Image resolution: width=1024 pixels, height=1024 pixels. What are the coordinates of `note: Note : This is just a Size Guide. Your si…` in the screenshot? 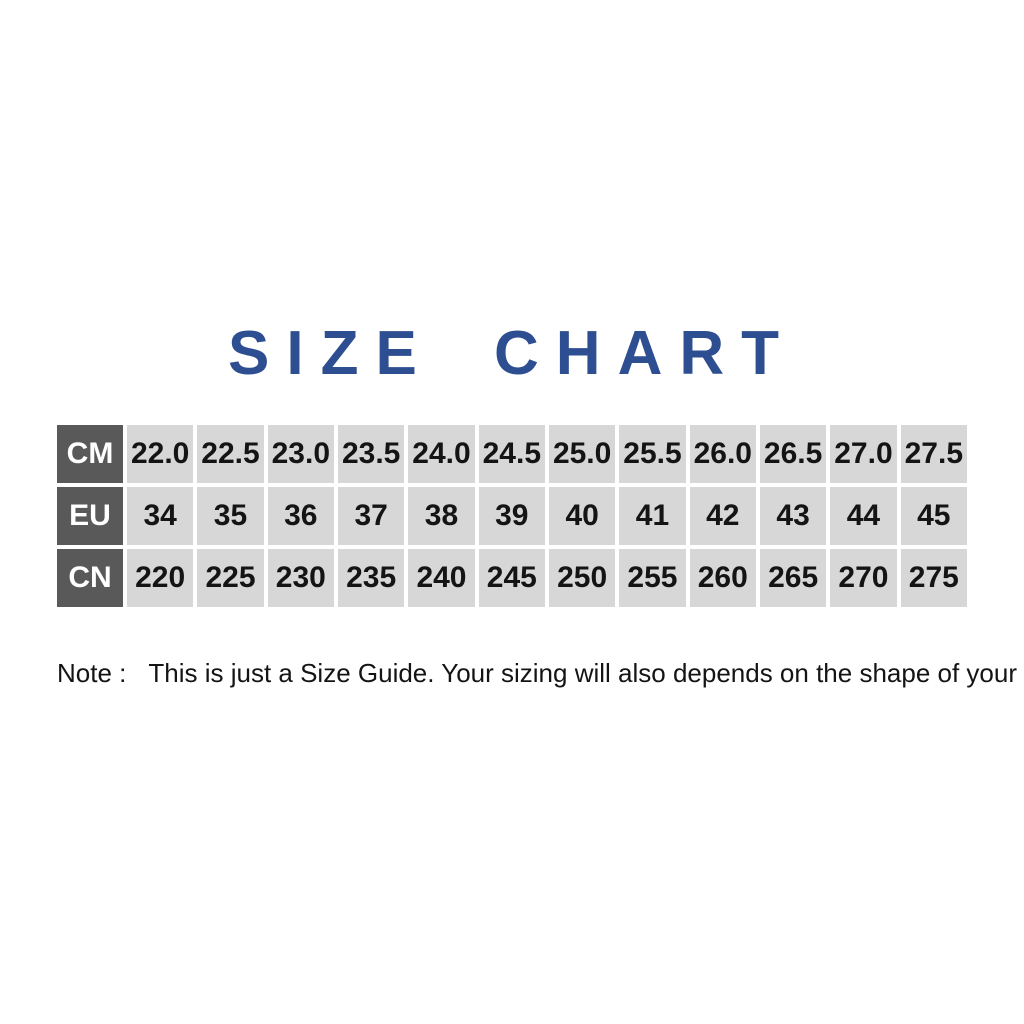 It's located at (540, 673).